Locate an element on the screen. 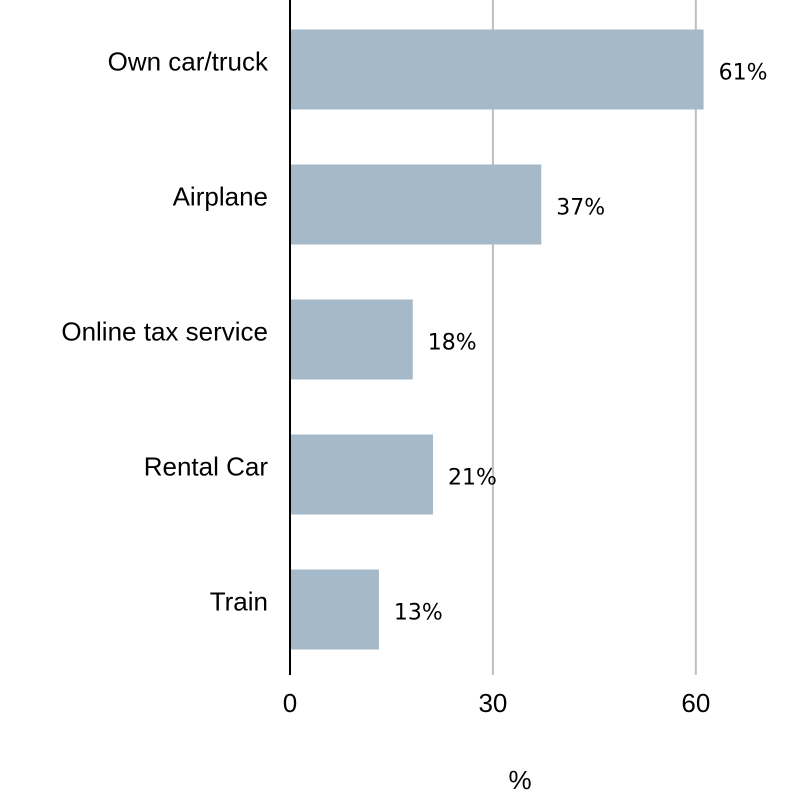  x-tick-label: 0 is located at coordinates (290, 703).